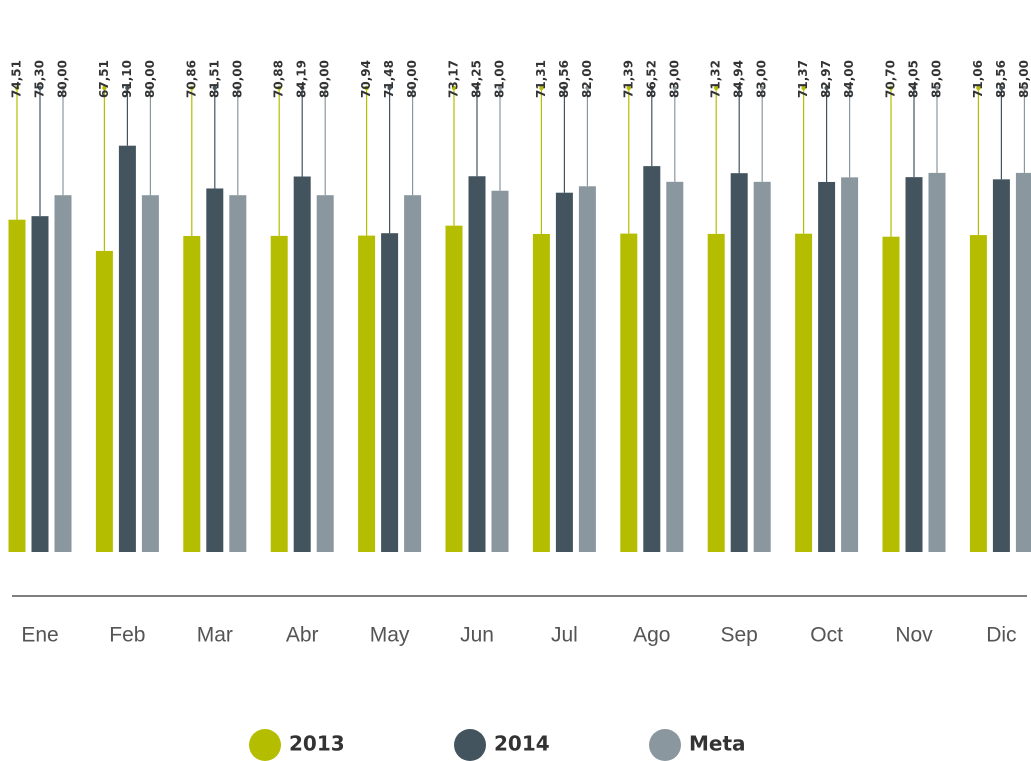  What do you see at coordinates (826, 635) in the screenshot?
I see `x-tick-label: Oct` at bounding box center [826, 635].